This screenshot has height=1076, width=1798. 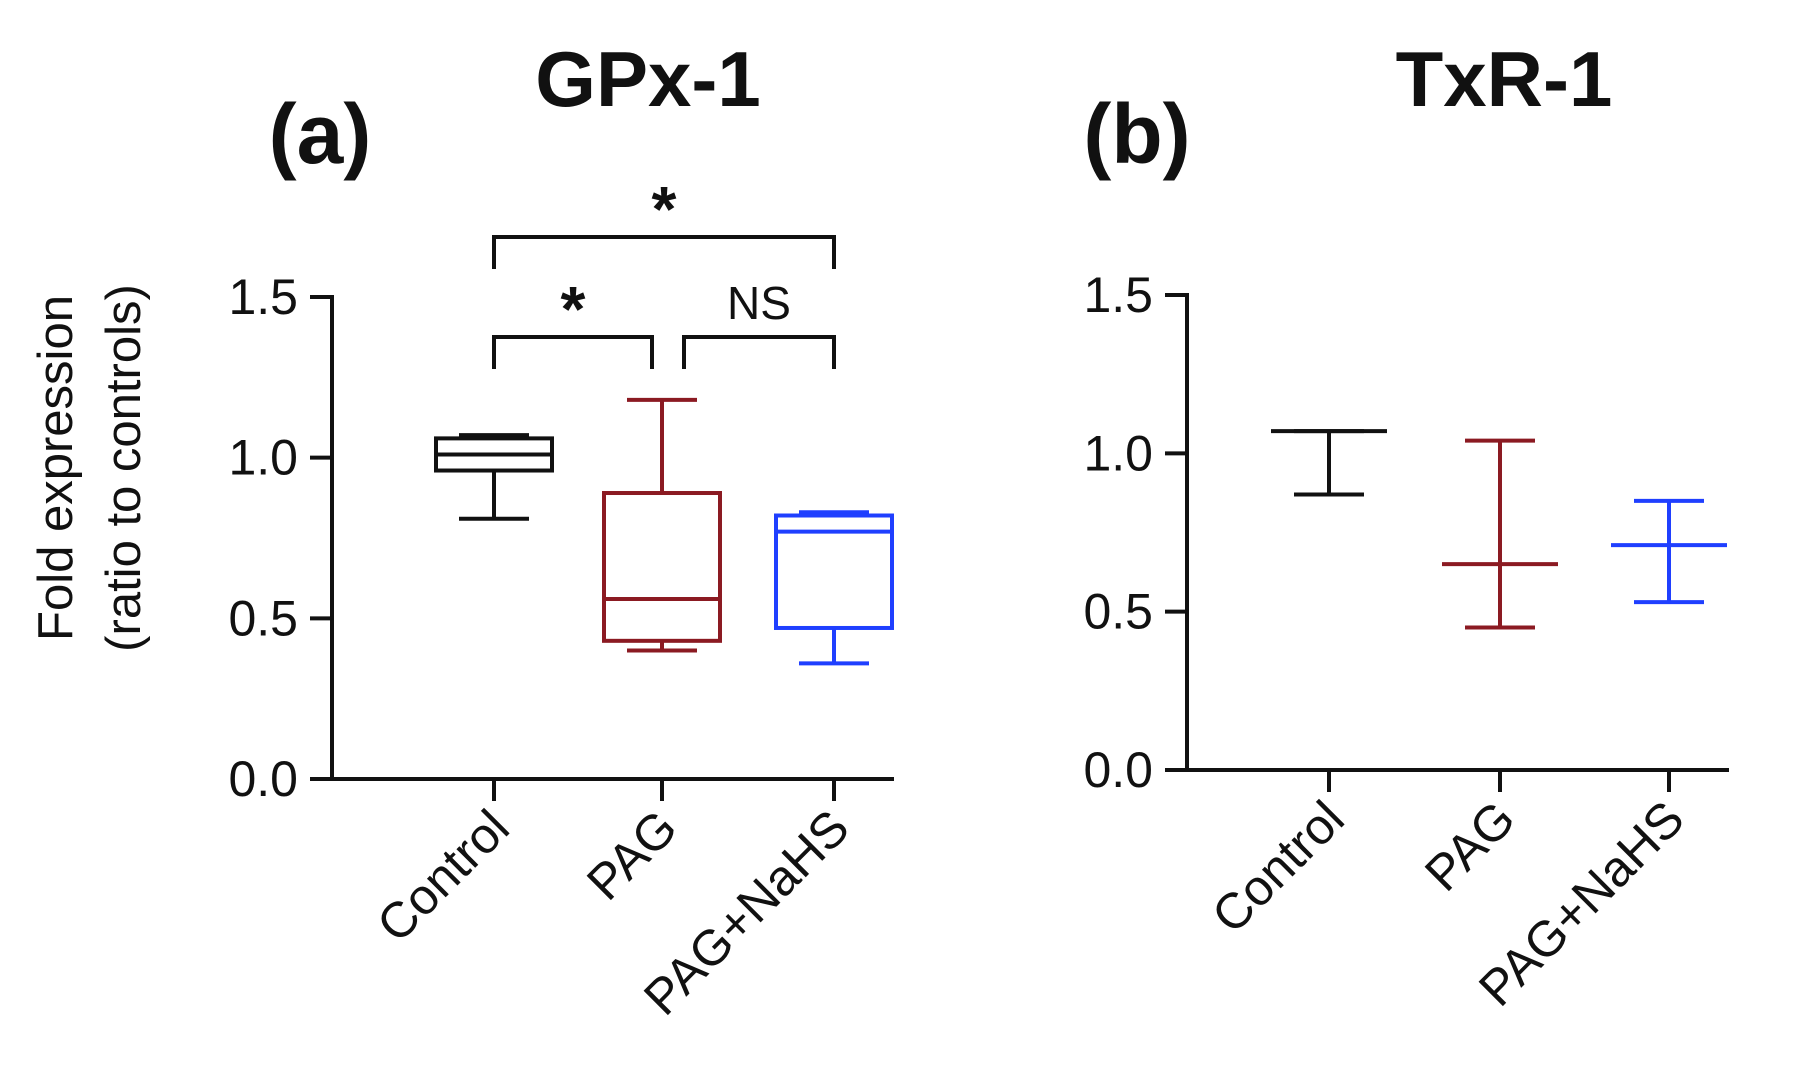 What do you see at coordinates (320, 134) in the screenshot?
I see `panel-label-a: (a)` at bounding box center [320, 134].